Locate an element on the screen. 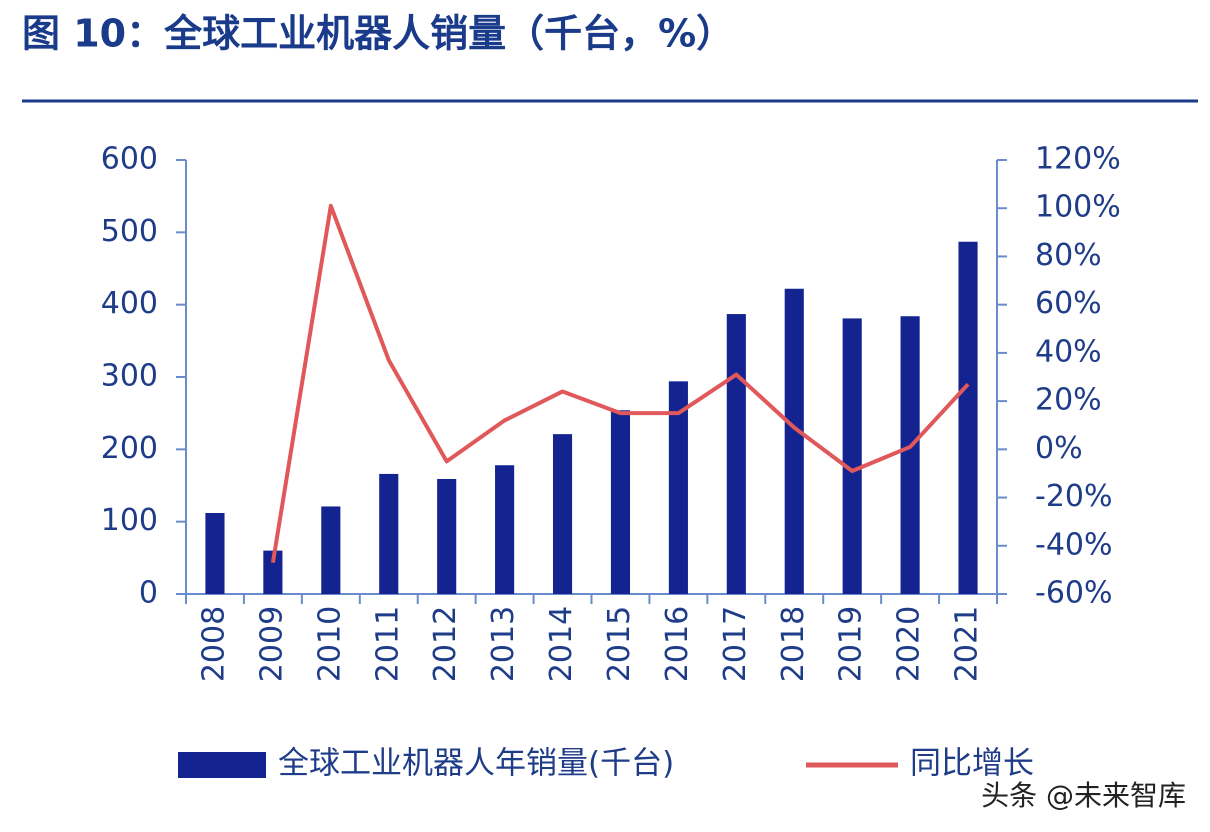 The image size is (1210, 832). x-tick-label: 2013 is located at coordinates (503, 644).